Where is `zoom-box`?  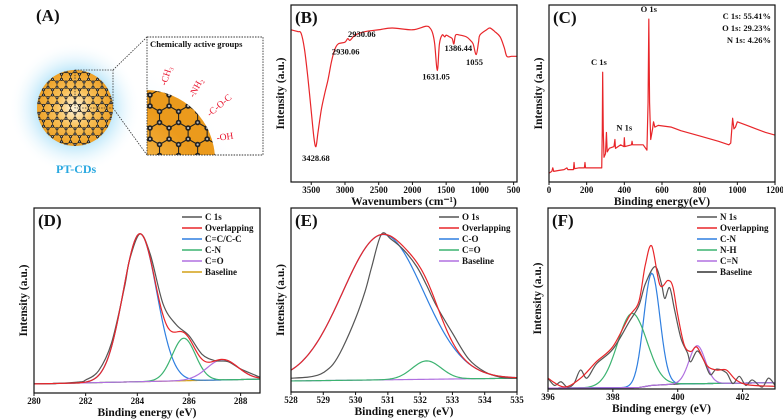 zoom-box is located at coordinates (205, 96).